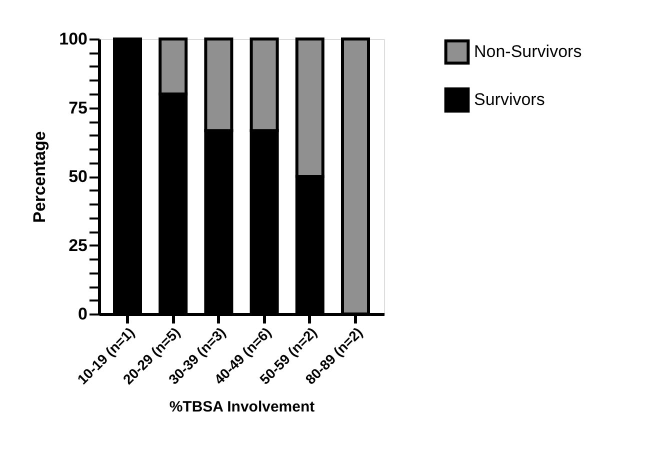 The height and width of the screenshot is (476, 663). I want to click on legend-label: Survivors, so click(509, 99).